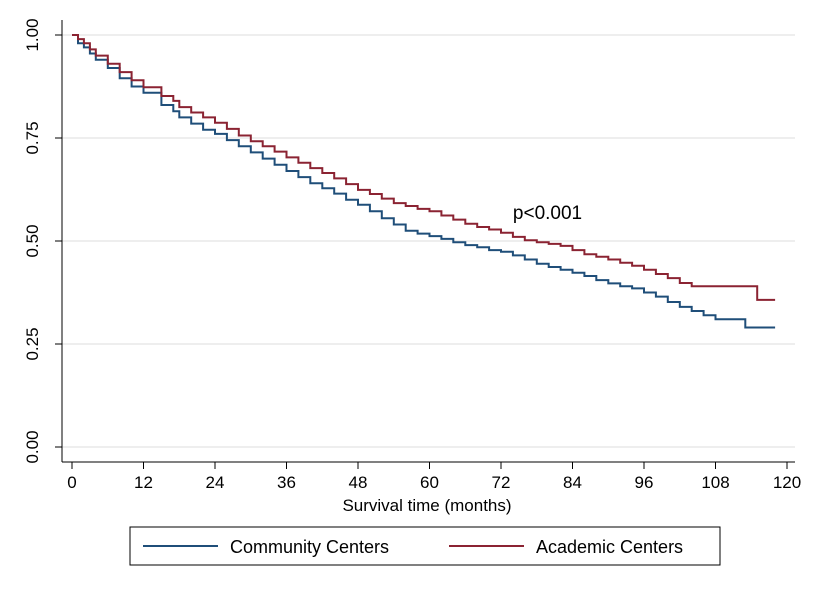 This screenshot has width=815, height=593. Describe the element at coordinates (143, 482) in the screenshot. I see `x-tick-label: 12` at that location.